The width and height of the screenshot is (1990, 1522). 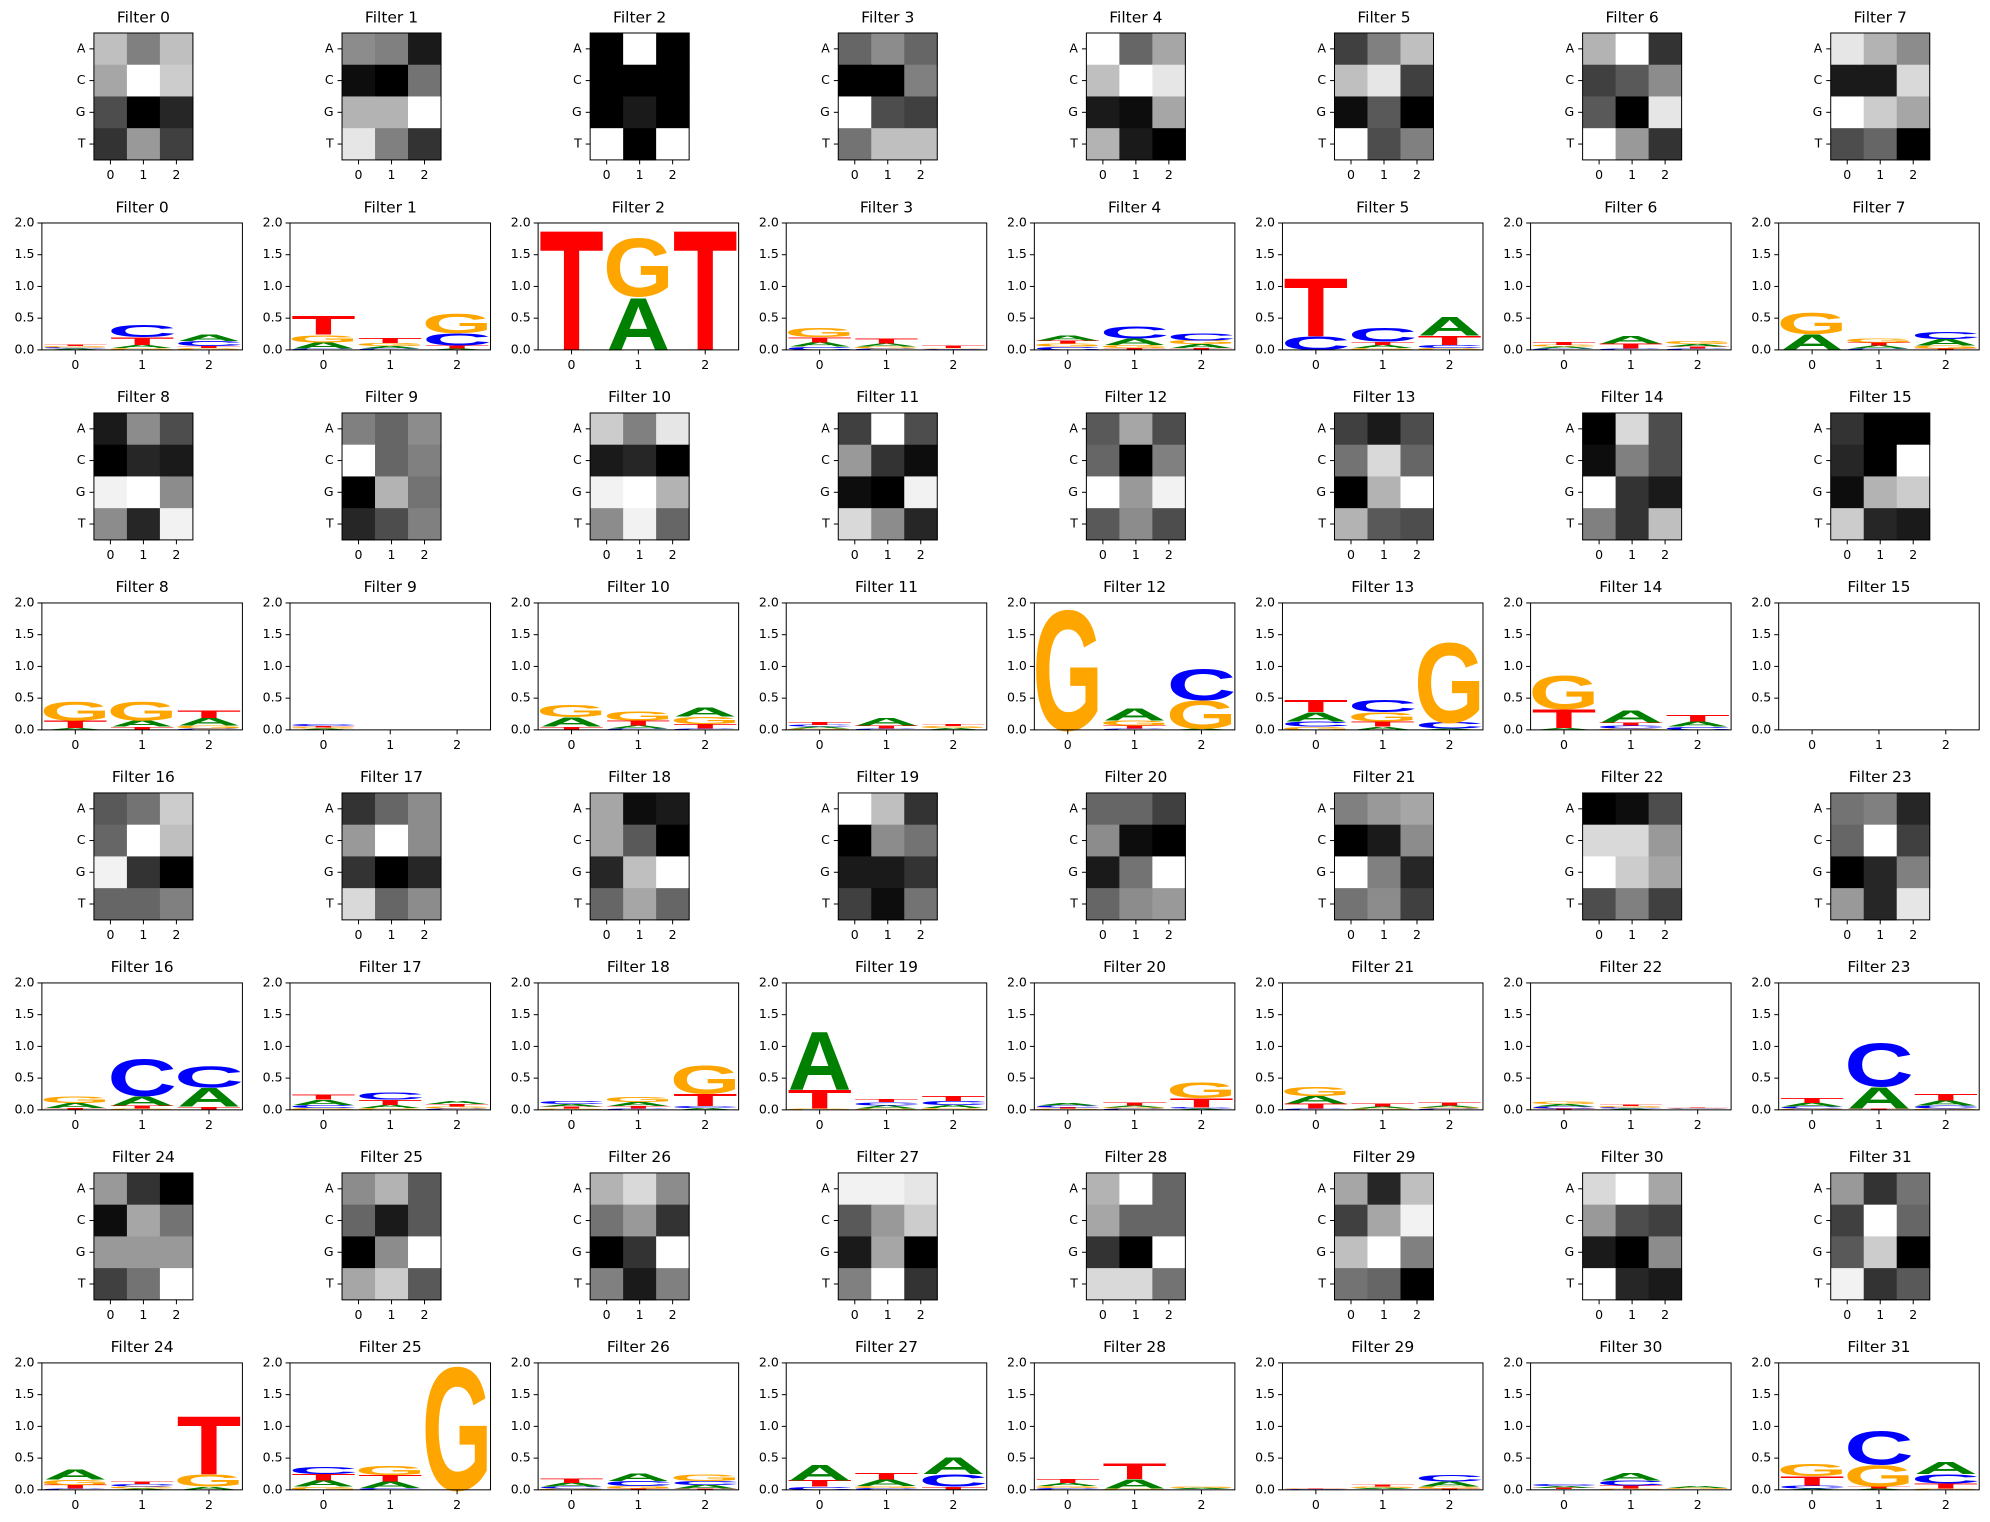 I want to click on y-tick-label: 0.0, so click(x=1017, y=728).